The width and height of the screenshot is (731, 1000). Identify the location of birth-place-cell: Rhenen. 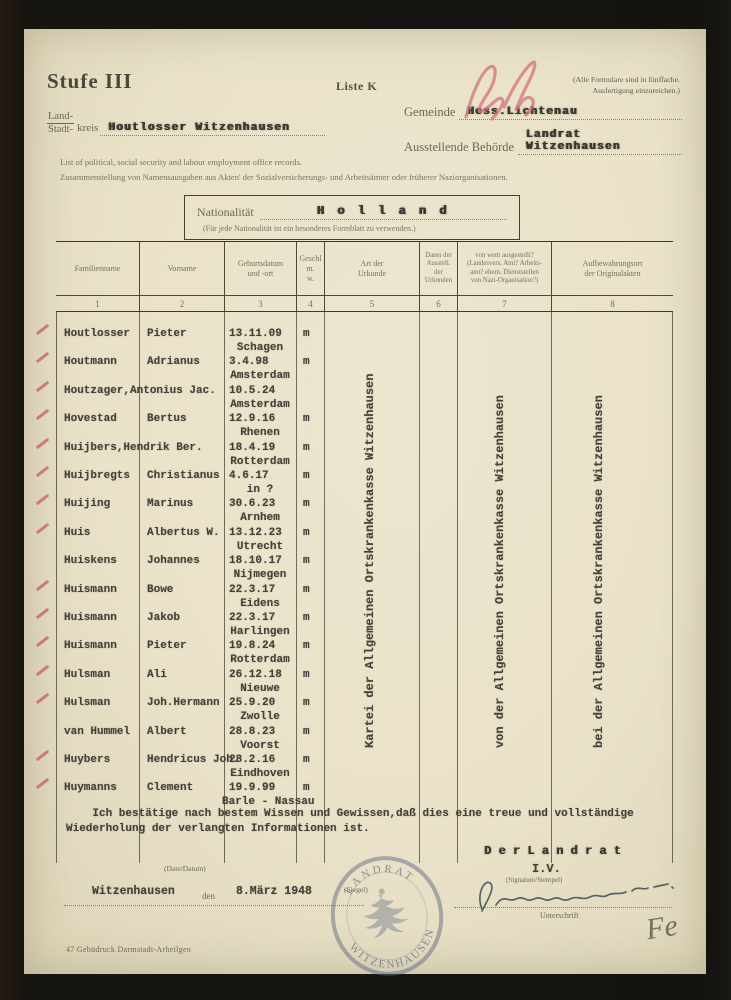
(260, 433).